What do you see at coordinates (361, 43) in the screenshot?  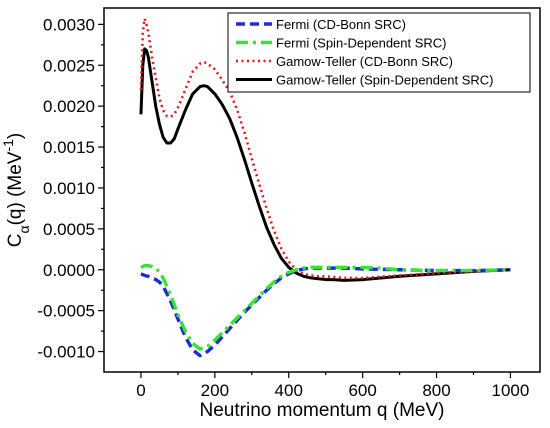 I see `legend-entry-label: Fermi (Spin-Dependent SRC)` at bounding box center [361, 43].